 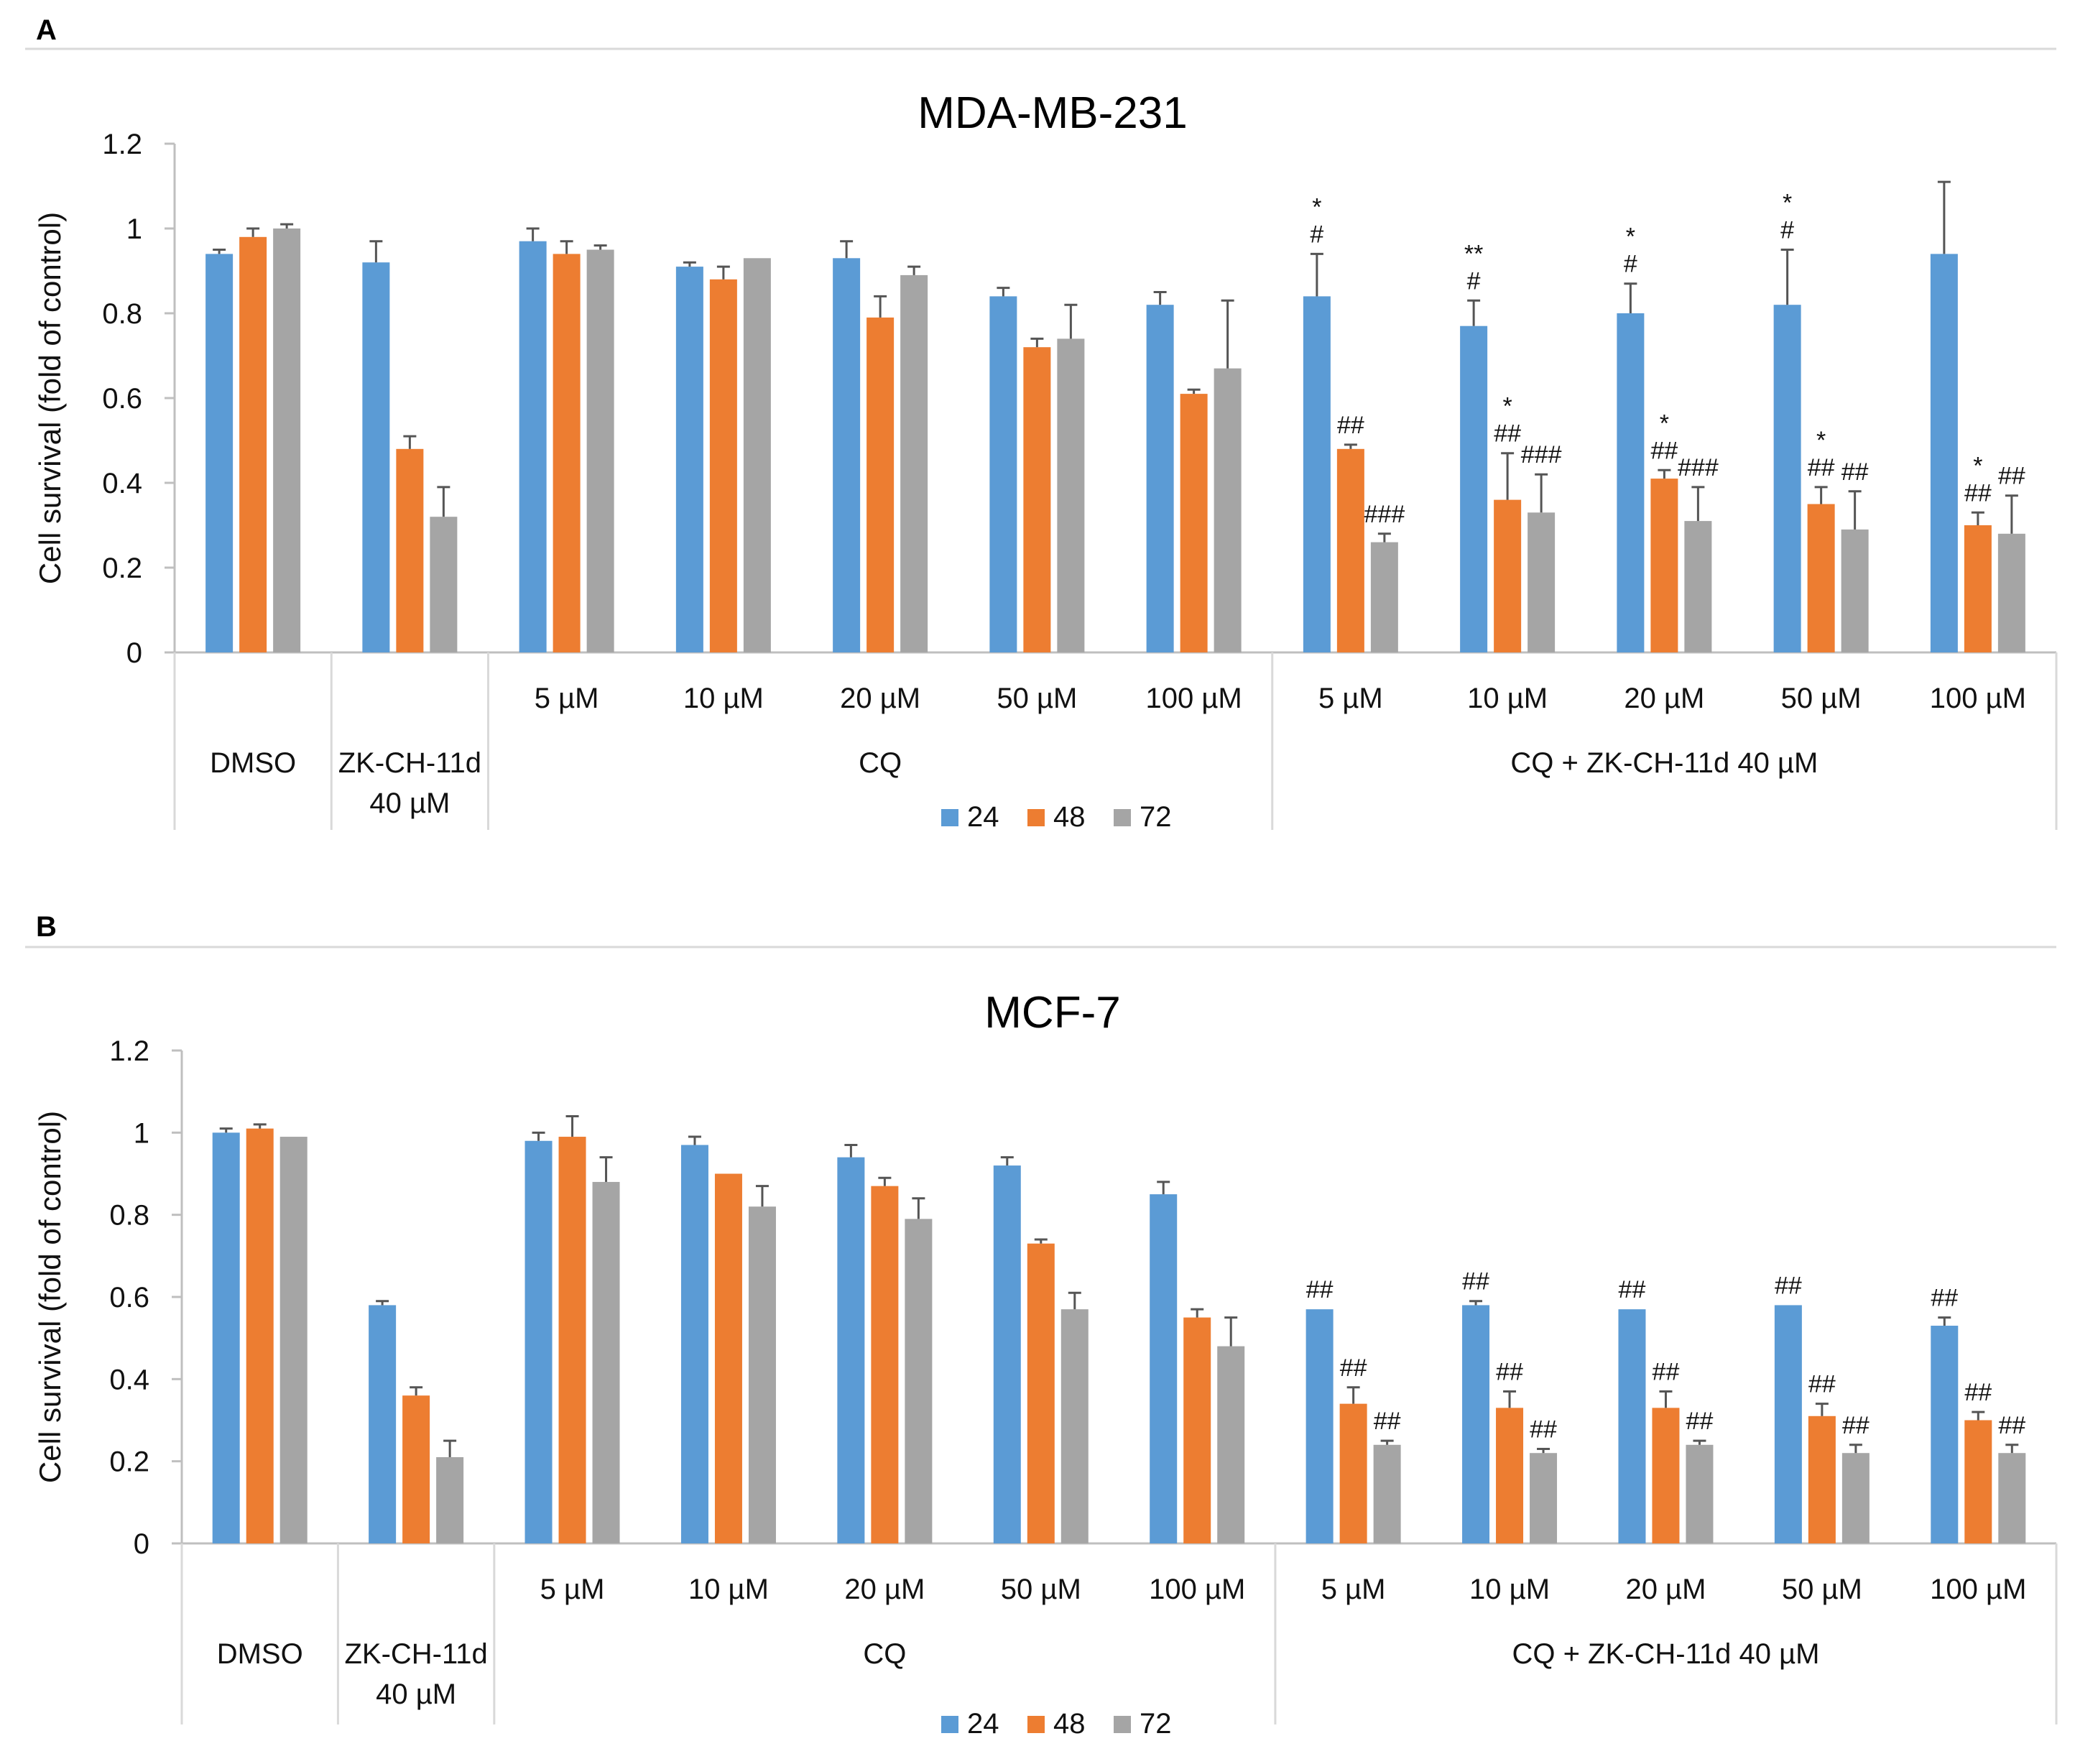 What do you see at coordinates (134, 653) in the screenshot?
I see `y-tick-label: 0` at bounding box center [134, 653].